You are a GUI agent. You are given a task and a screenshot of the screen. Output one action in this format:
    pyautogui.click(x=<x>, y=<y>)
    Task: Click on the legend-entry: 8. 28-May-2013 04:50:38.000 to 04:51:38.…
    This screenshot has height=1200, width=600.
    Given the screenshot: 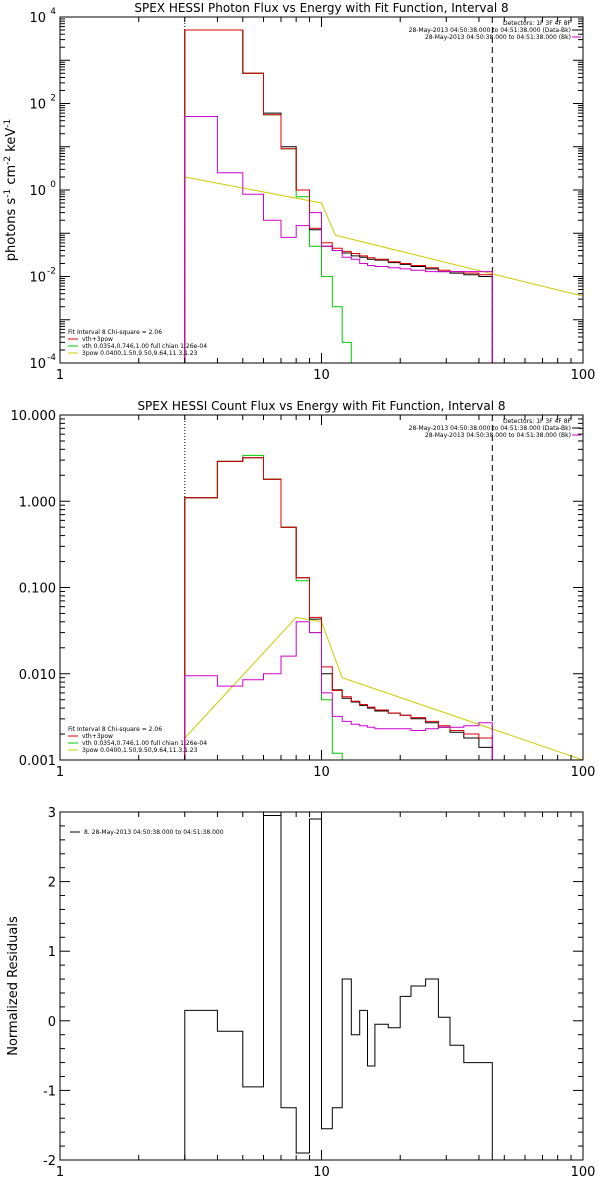 What is the action you would take?
    pyautogui.click(x=154, y=832)
    